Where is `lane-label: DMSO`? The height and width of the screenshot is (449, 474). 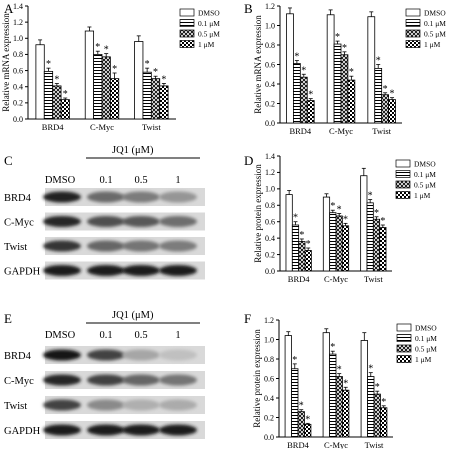 lane-label: DMSO is located at coordinates (60, 335).